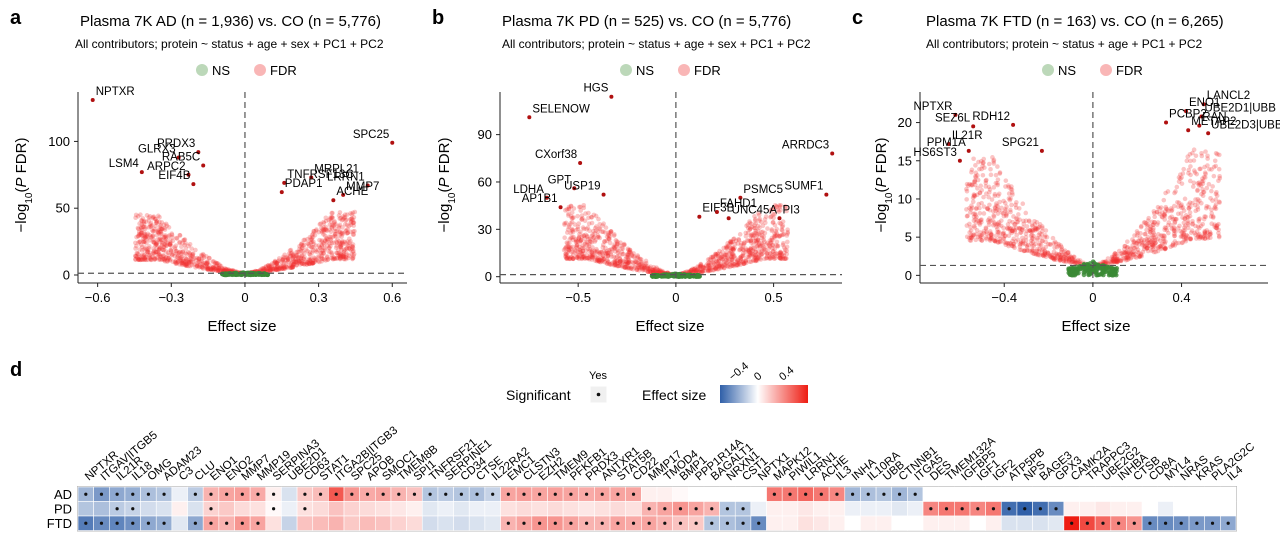 This screenshot has height=548, width=1280. I want to click on legend-fdr-label: FDR, so click(1129, 70).